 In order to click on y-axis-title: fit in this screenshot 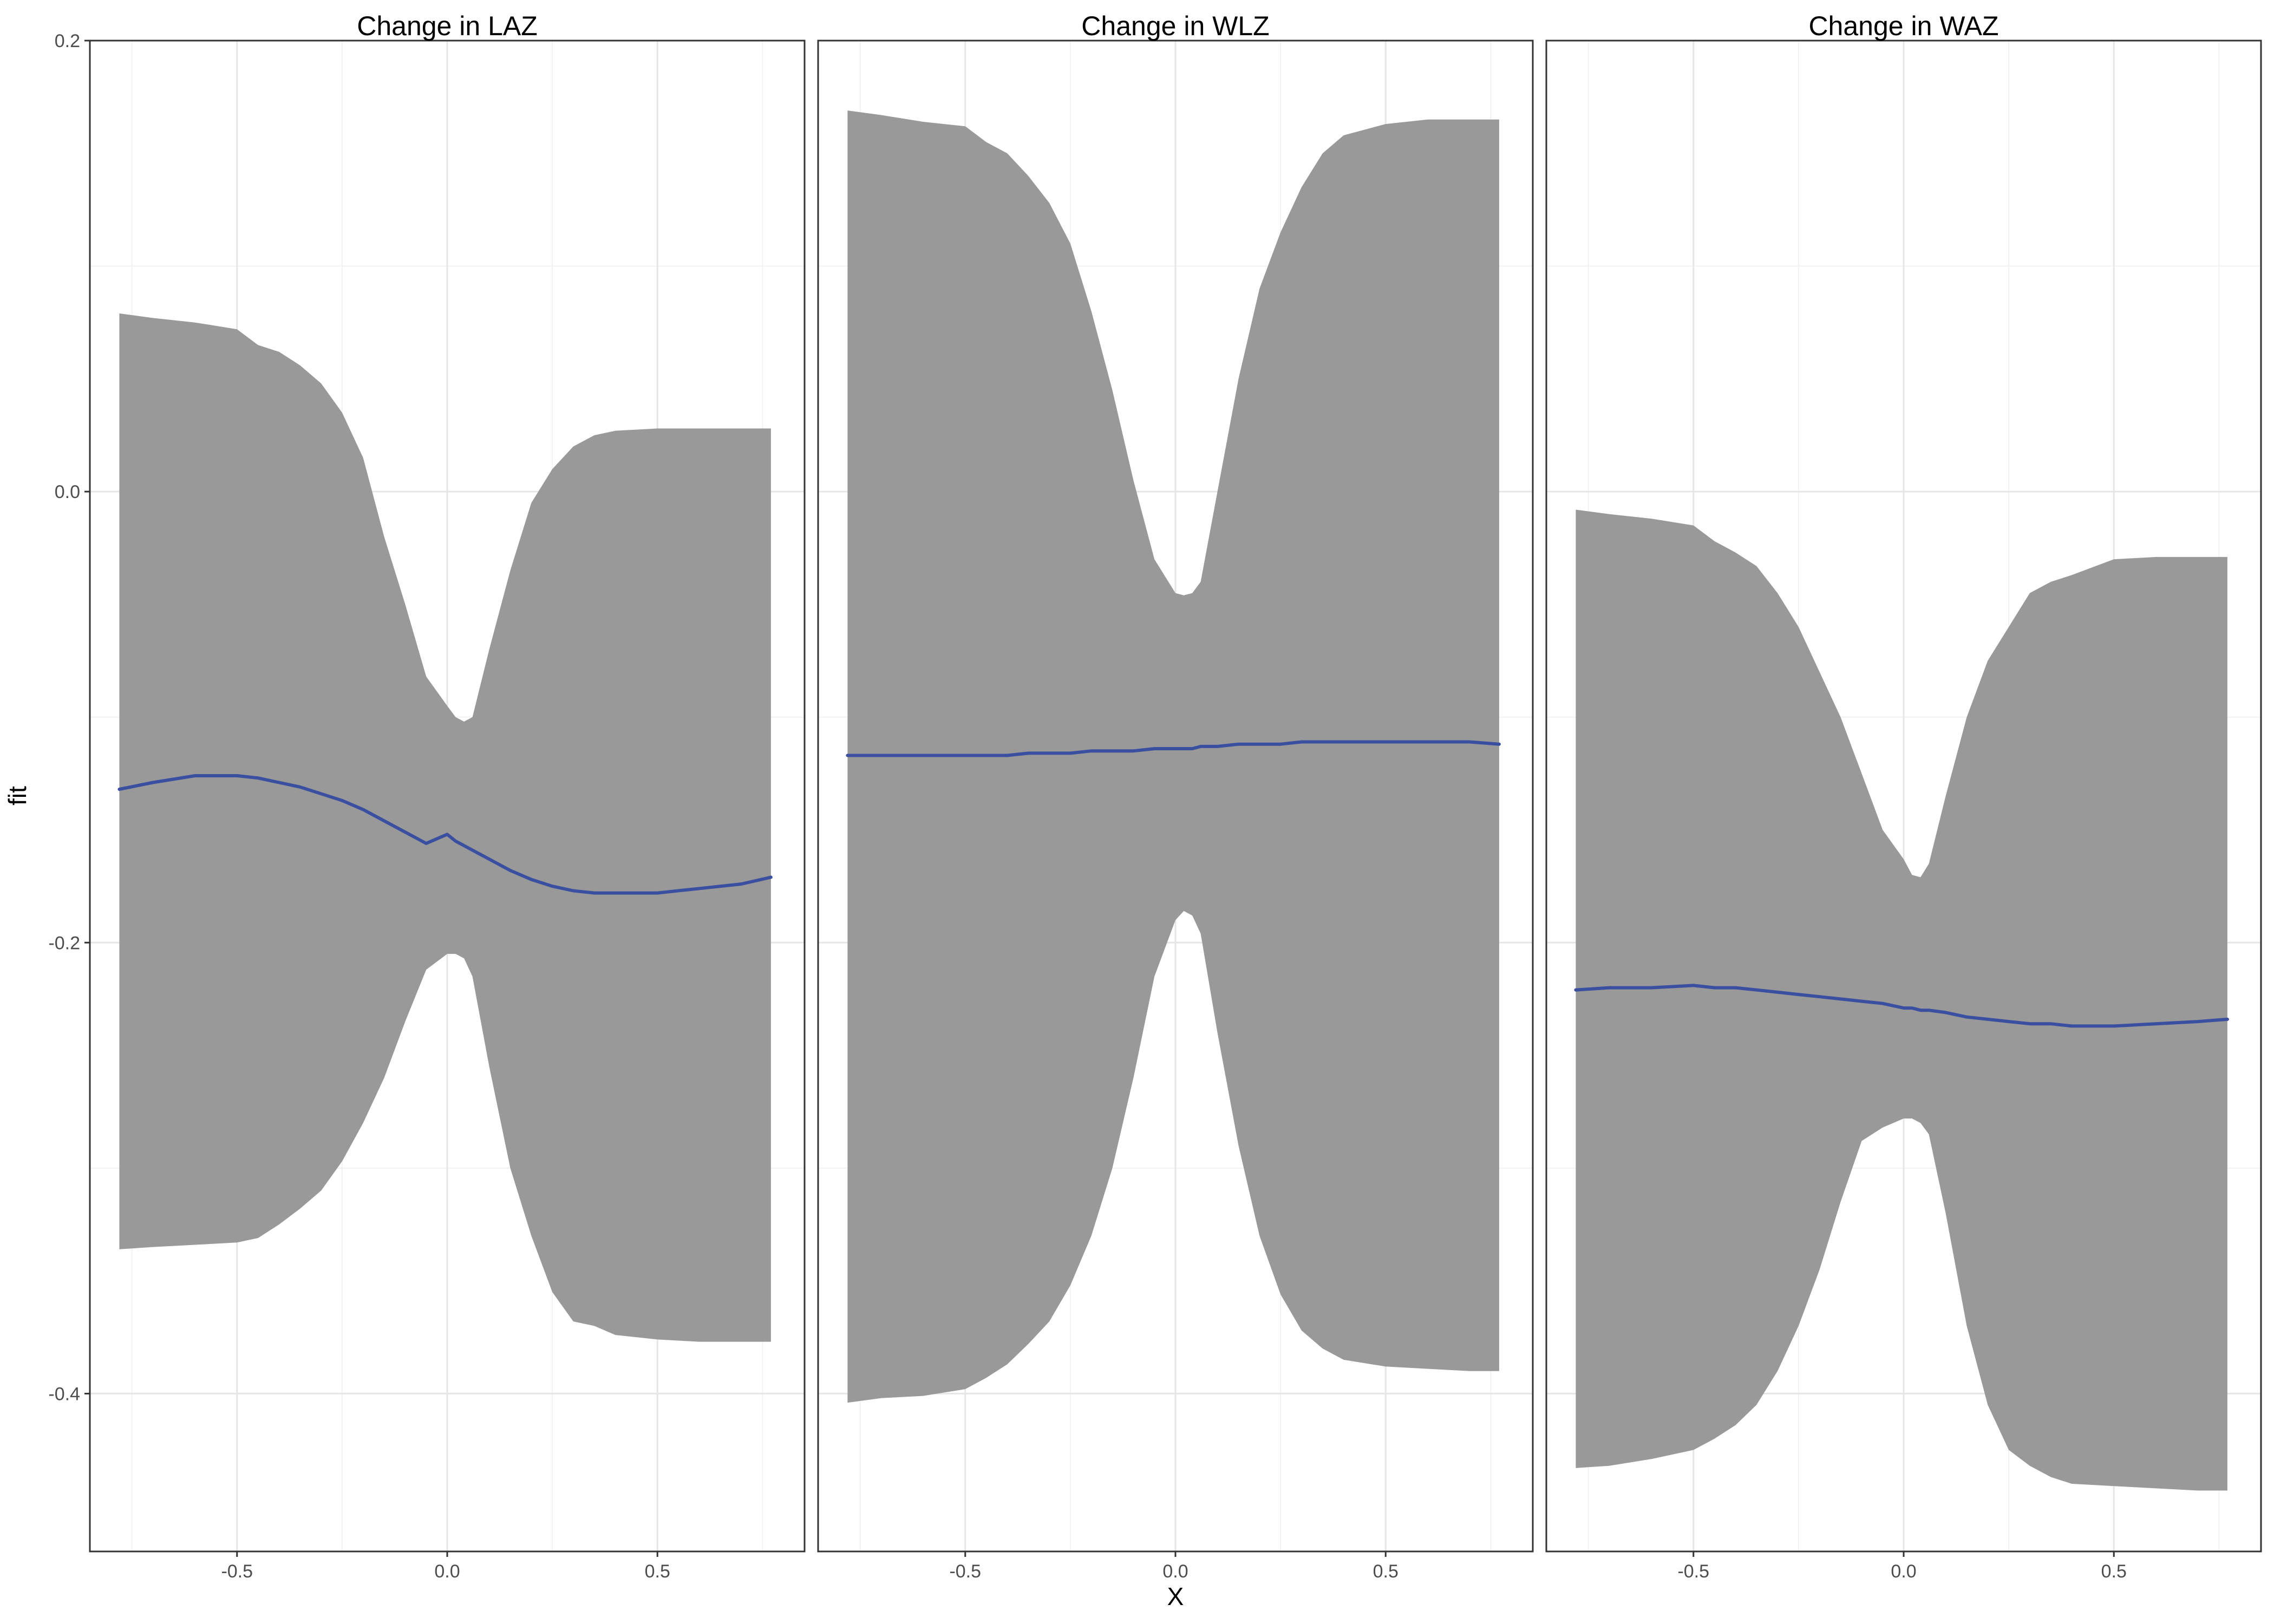, I will do `click(17, 796)`.